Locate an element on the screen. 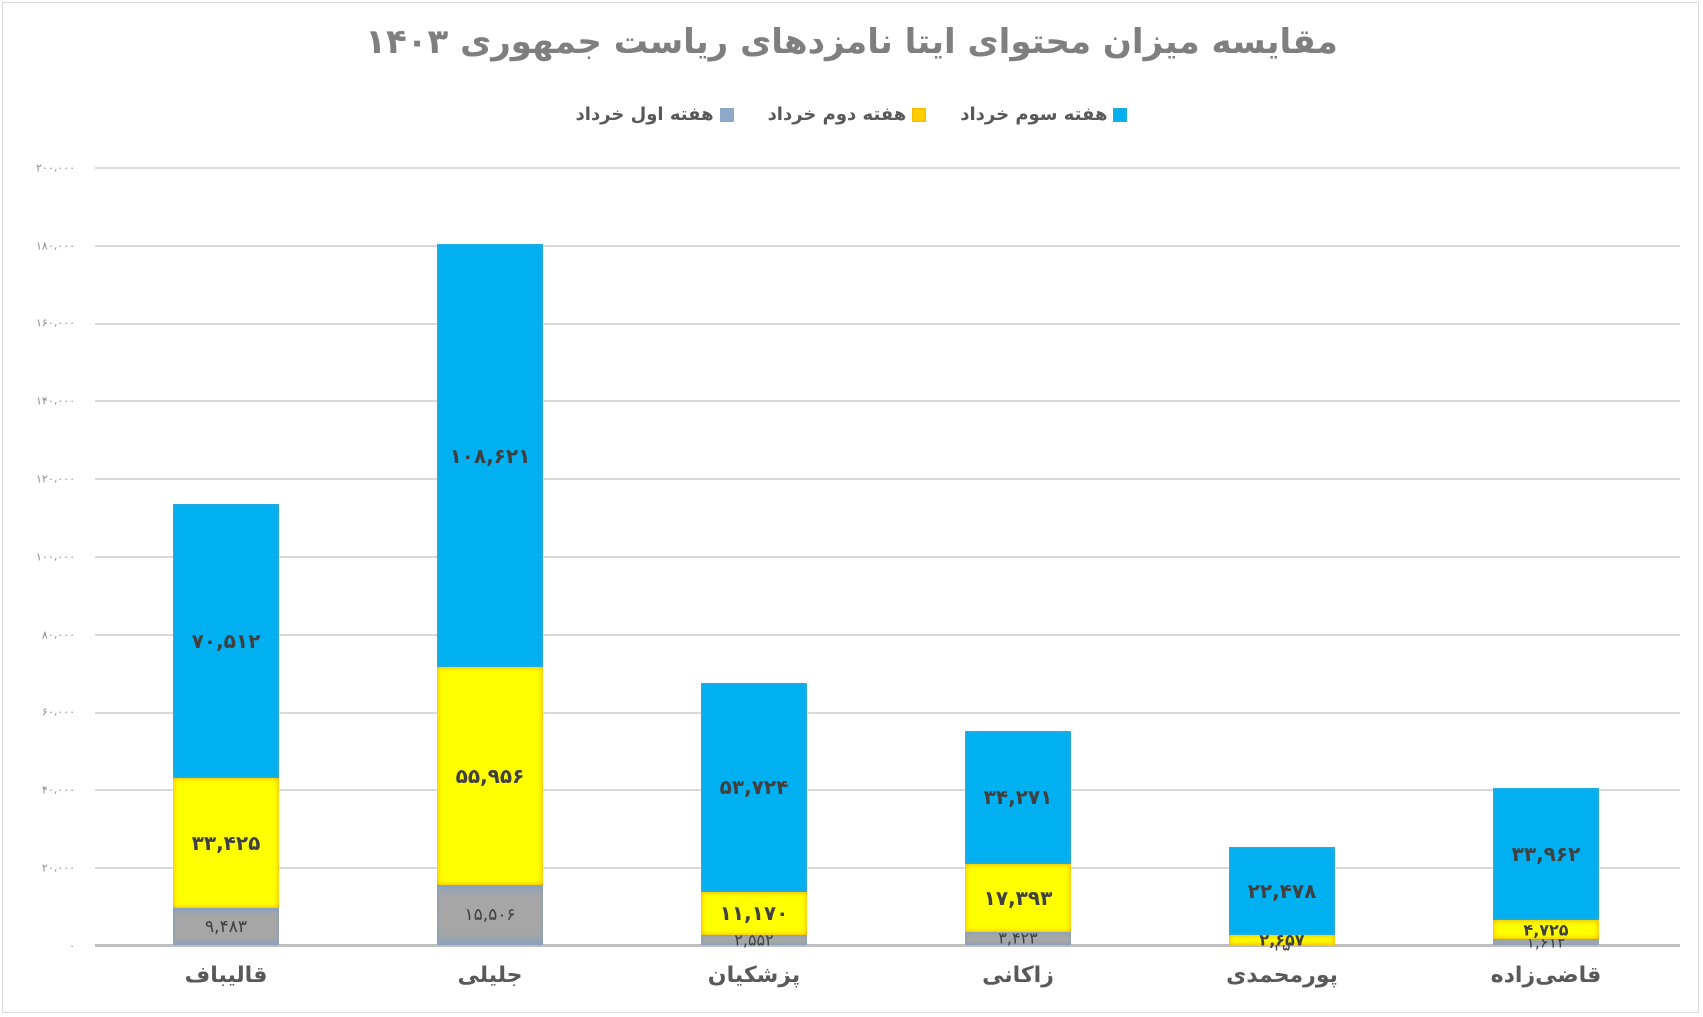 The width and height of the screenshot is (1703, 1017). data-label: ۵۵,۹۵۶ is located at coordinates (490, 775).